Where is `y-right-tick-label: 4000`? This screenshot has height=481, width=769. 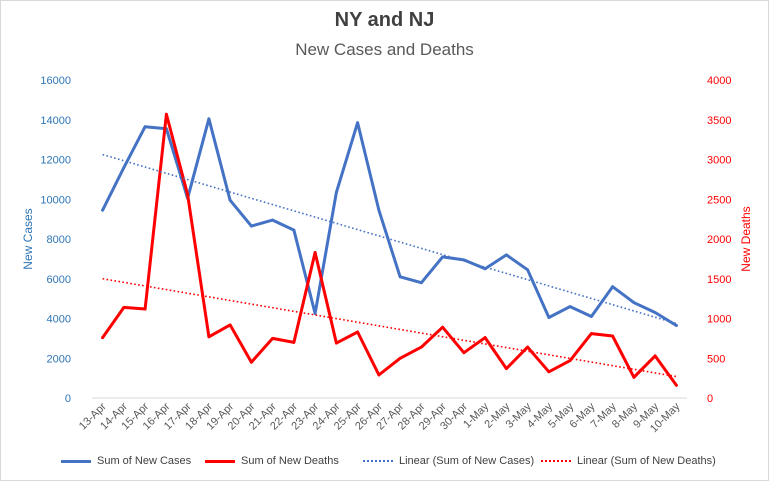
y-right-tick-label: 4000 is located at coordinates (719, 81).